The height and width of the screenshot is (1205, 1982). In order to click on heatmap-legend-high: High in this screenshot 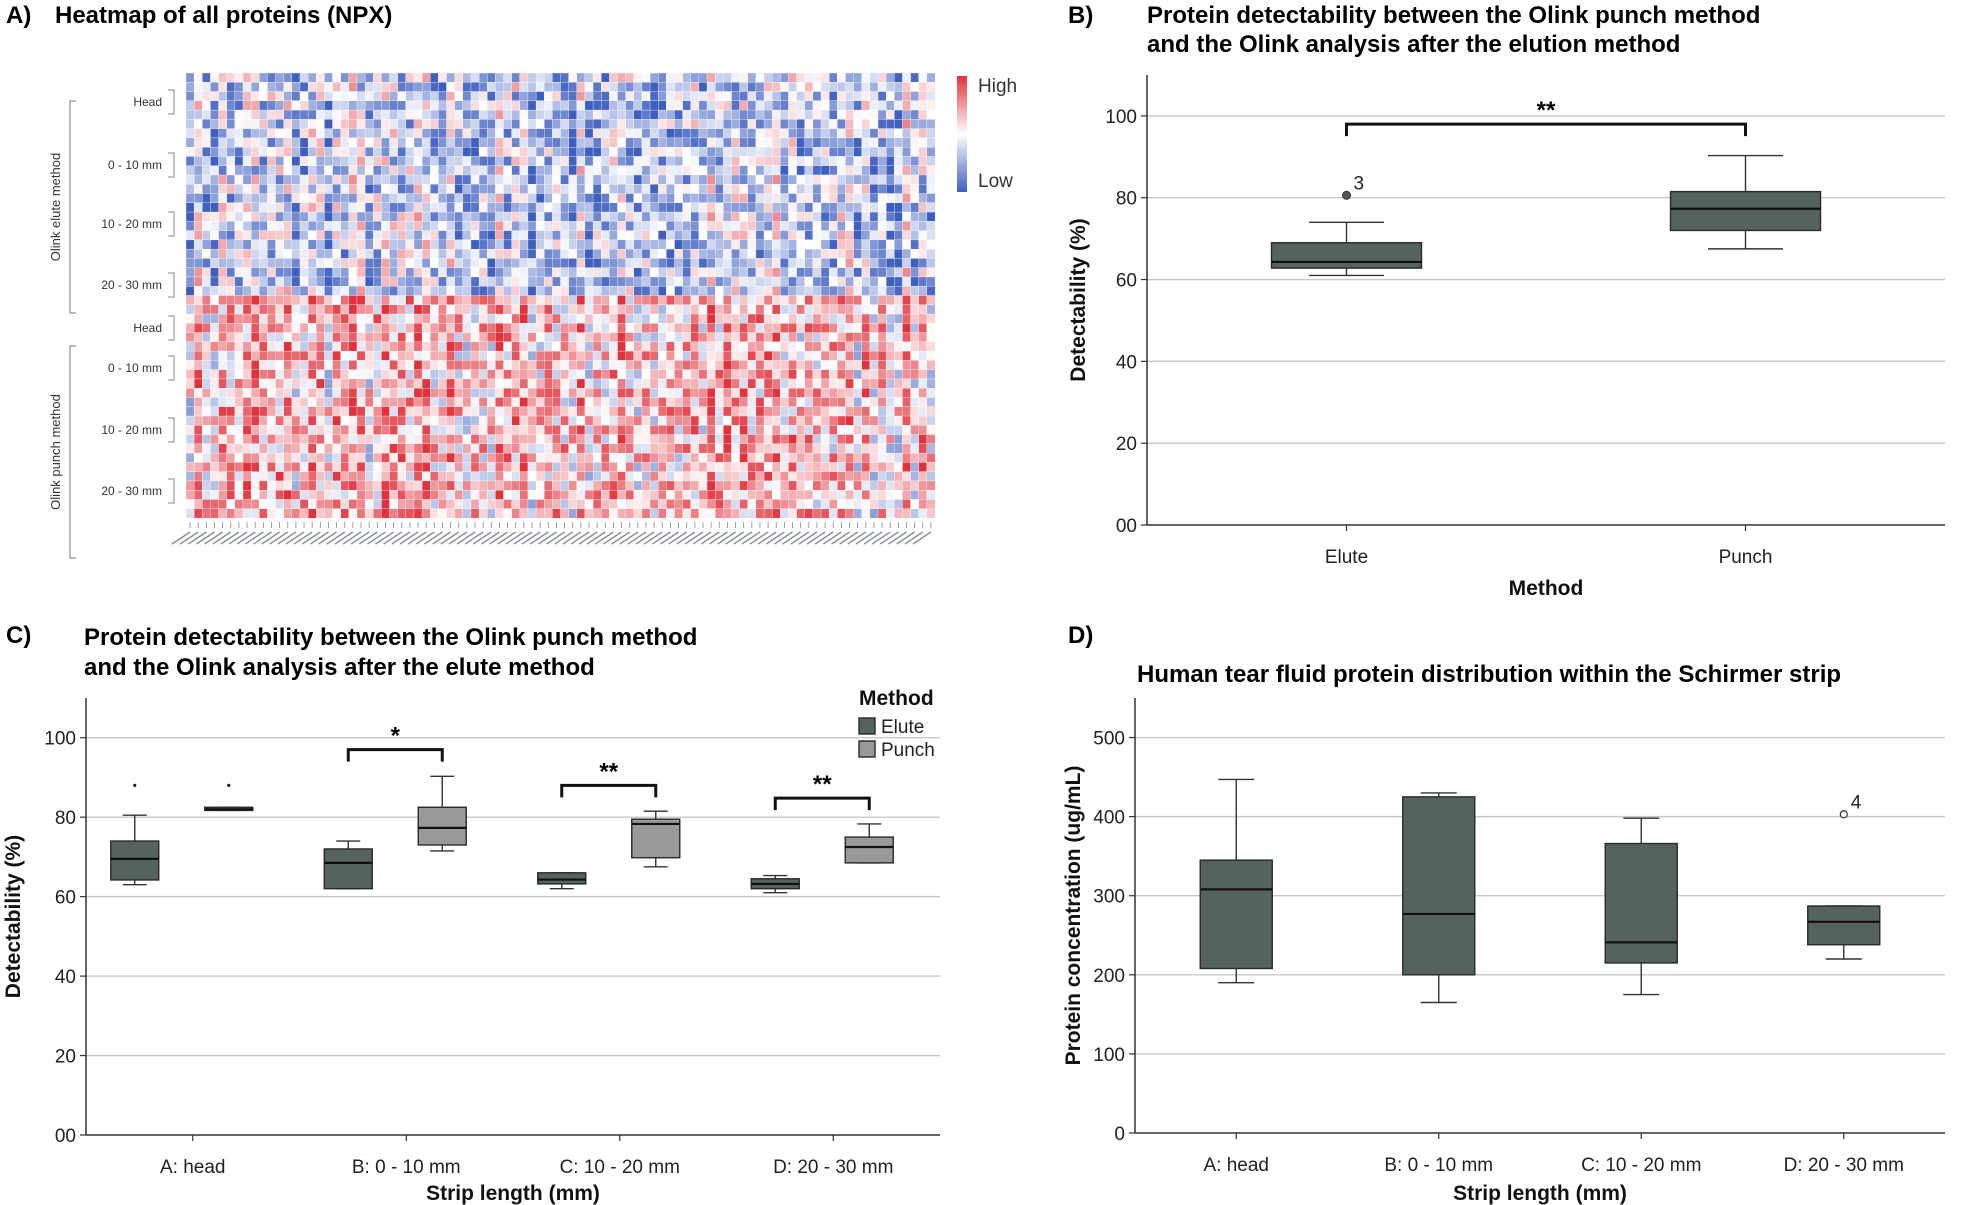, I will do `click(997, 86)`.